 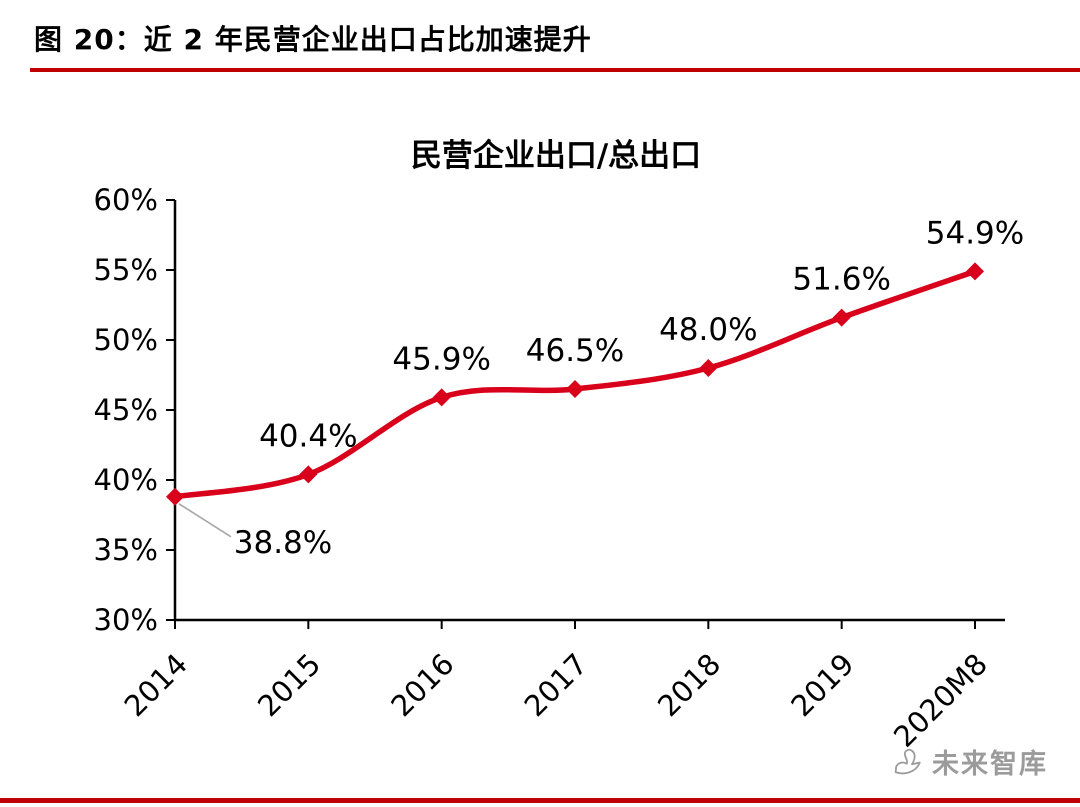 I want to click on data-label: 51.6%, so click(x=841, y=280).